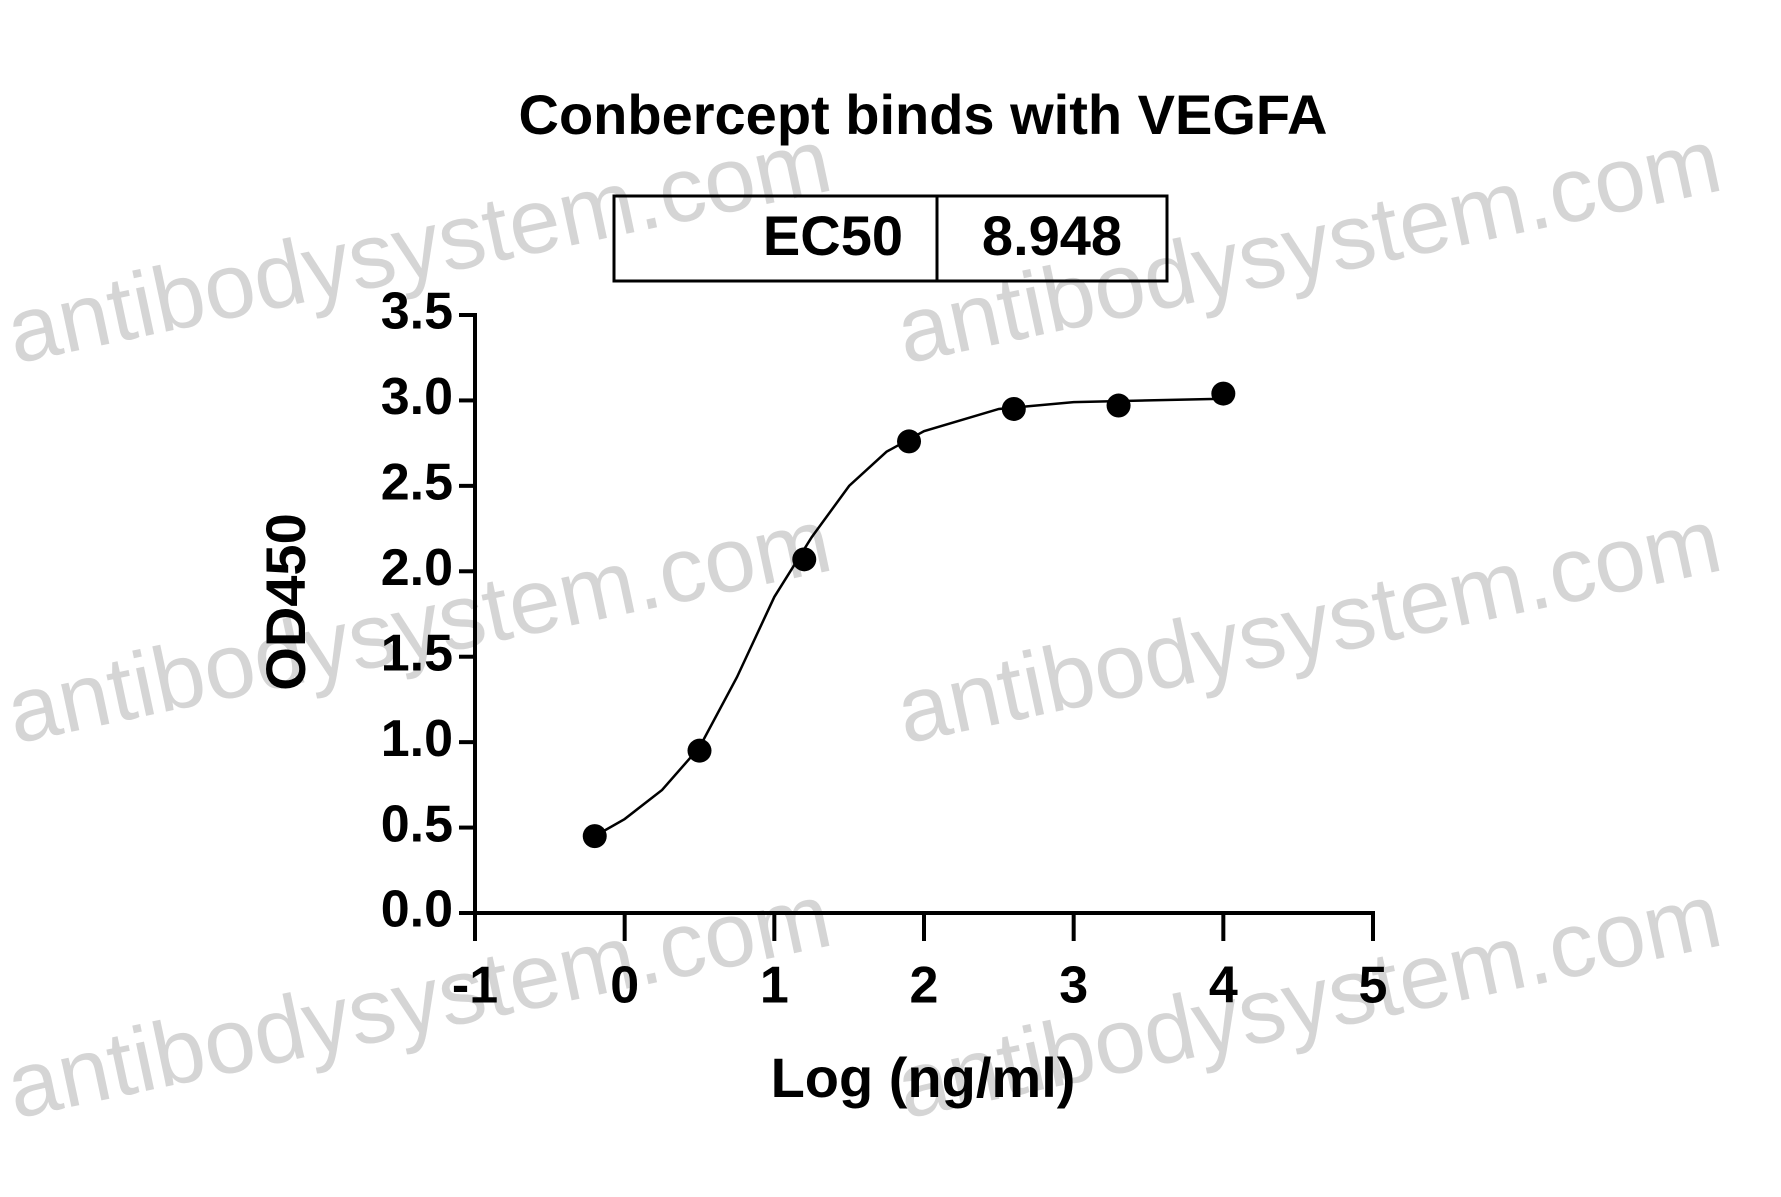 This screenshot has width=1781, height=1197. Describe the element at coordinates (285, 601) in the screenshot. I see `y-axis-label: OD450` at that location.